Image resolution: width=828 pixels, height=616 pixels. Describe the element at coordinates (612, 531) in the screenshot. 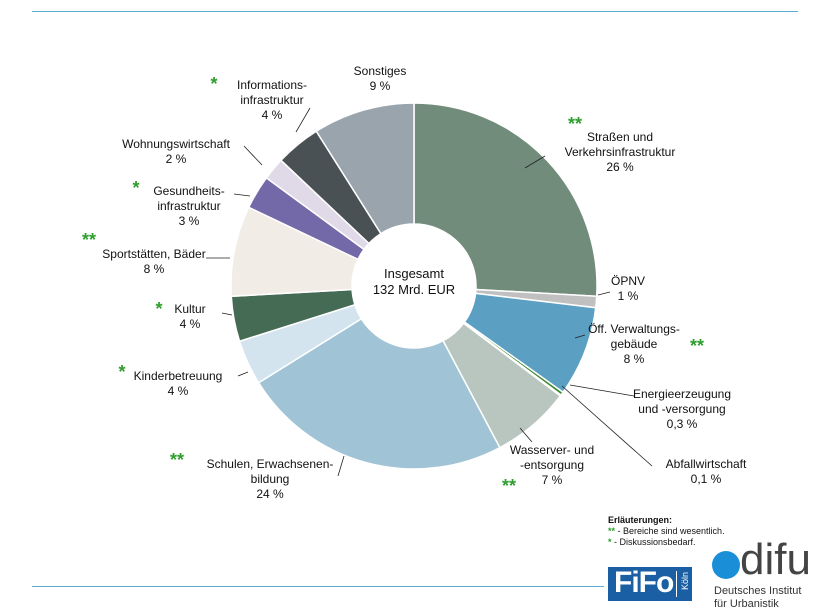

I see `legend-star-double: **` at that location.